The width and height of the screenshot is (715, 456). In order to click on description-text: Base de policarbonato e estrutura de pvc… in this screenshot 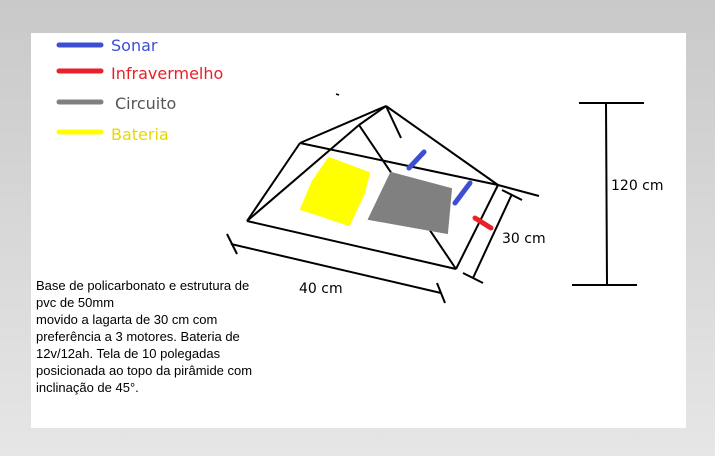, I will do `click(144, 336)`.